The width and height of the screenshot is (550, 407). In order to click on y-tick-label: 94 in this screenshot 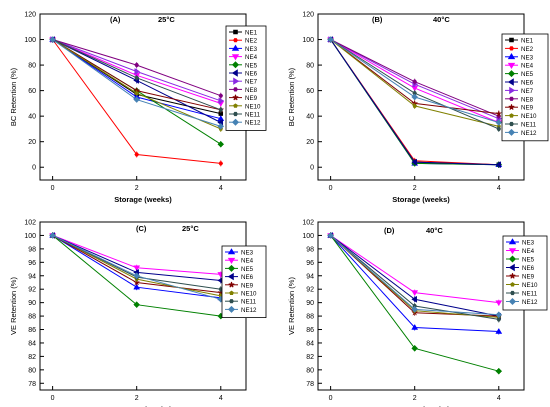, I will do `click(32, 276)`.